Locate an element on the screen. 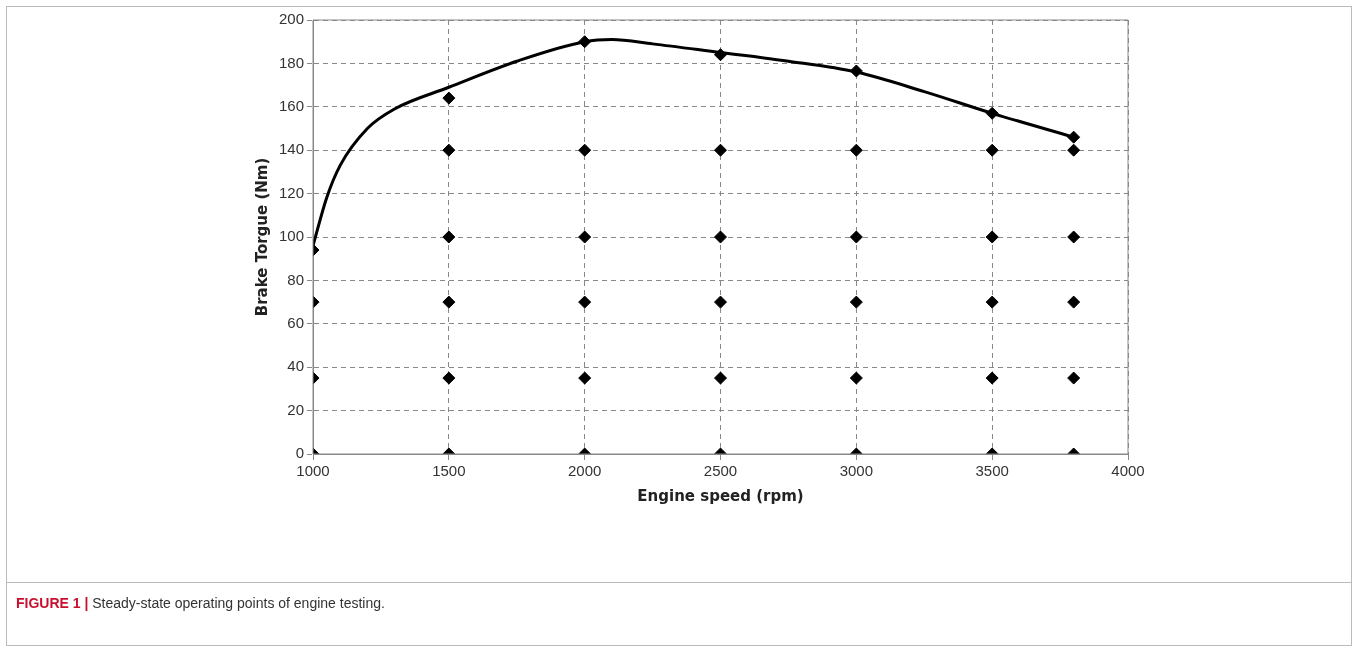 The width and height of the screenshot is (1360, 658). y-tick-label: 100 is located at coordinates (292, 236).